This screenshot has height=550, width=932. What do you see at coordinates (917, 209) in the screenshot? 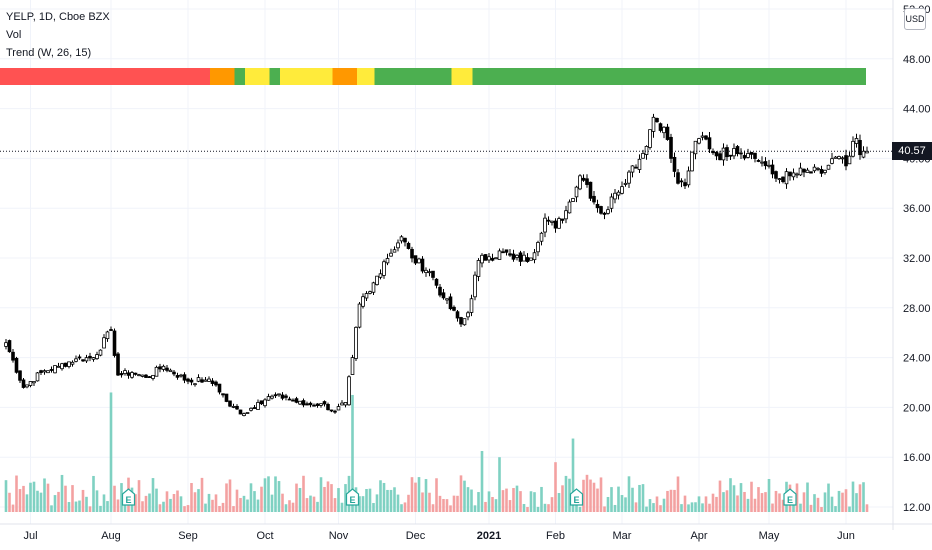
I see `price-tick-label: 36.00` at bounding box center [917, 209].